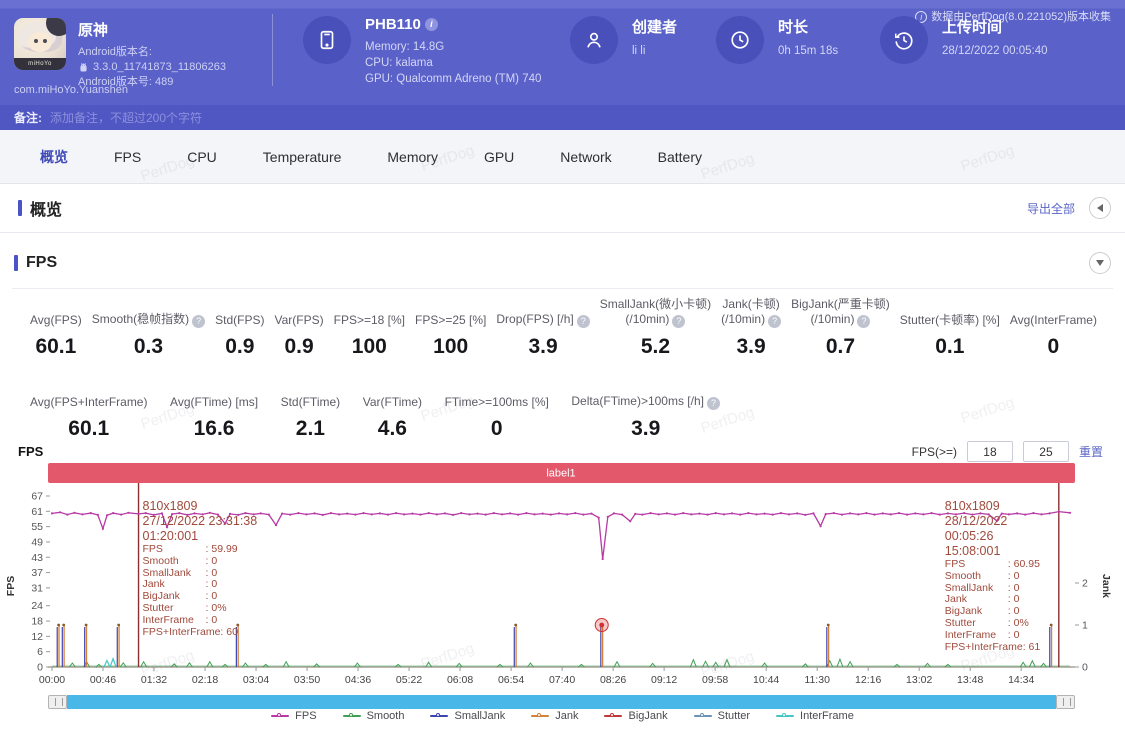 This screenshot has height=735, width=1125. Describe the element at coordinates (202, 156) in the screenshot. I see `tab-CPU: CPU` at that location.